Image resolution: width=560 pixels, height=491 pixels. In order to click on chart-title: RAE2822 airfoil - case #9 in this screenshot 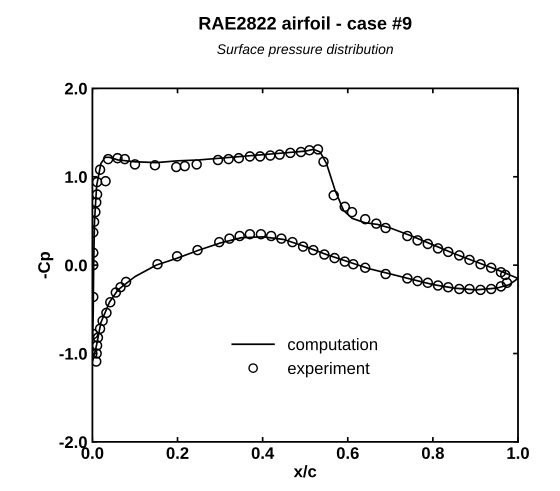, I will do `click(306, 23)`.